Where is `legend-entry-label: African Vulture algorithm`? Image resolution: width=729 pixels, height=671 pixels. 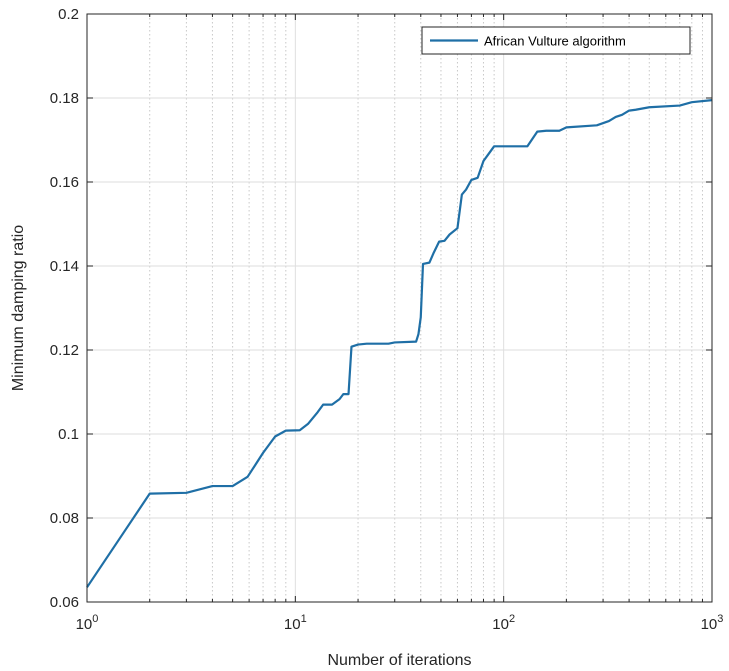
legend-entry-label: African Vulture algorithm is located at coordinates (555, 41).